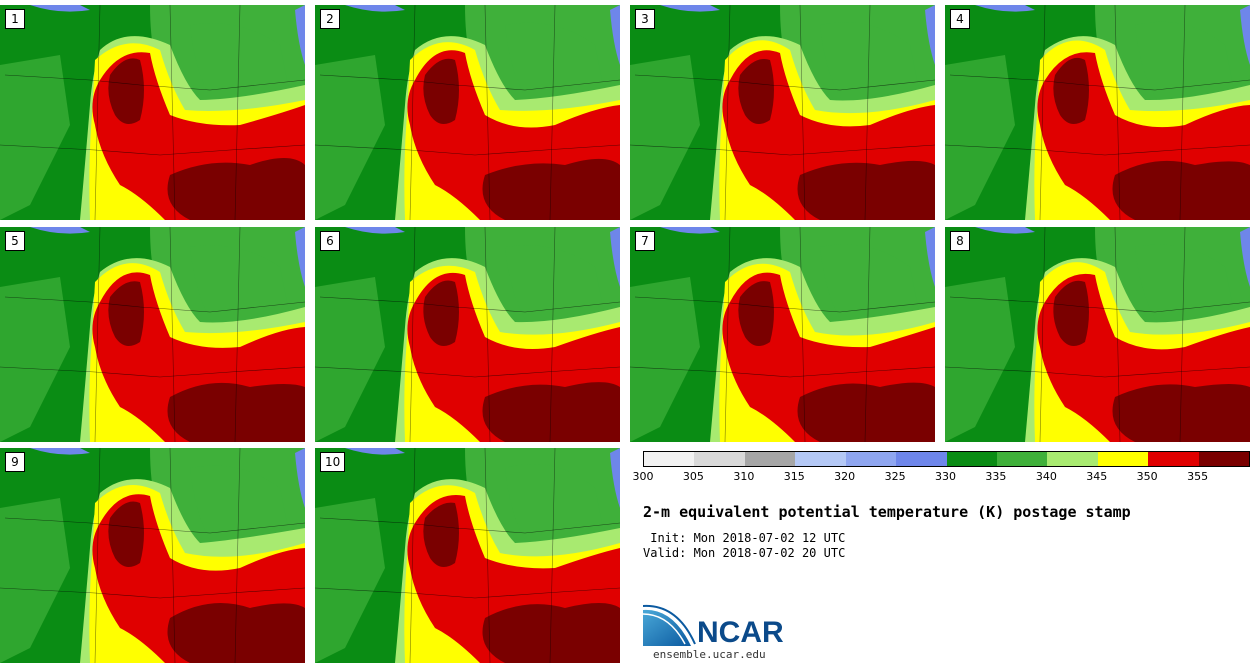 This screenshot has height=663, width=1260. What do you see at coordinates (693, 476) in the screenshot?
I see `colorbar-tick-label: 305` at bounding box center [693, 476].